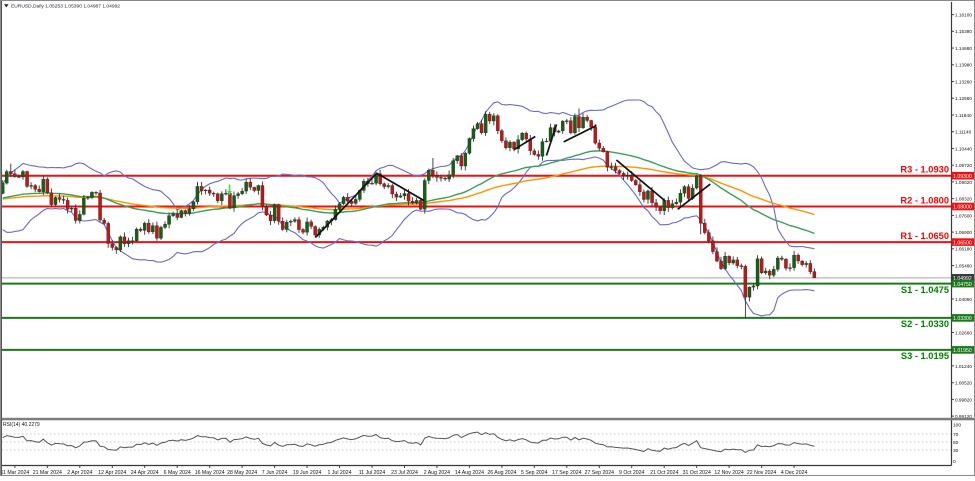 This screenshot has width=975, height=481. Describe the element at coordinates (962, 208) in the screenshot. I see `svg-text: 1.08000` at that location.